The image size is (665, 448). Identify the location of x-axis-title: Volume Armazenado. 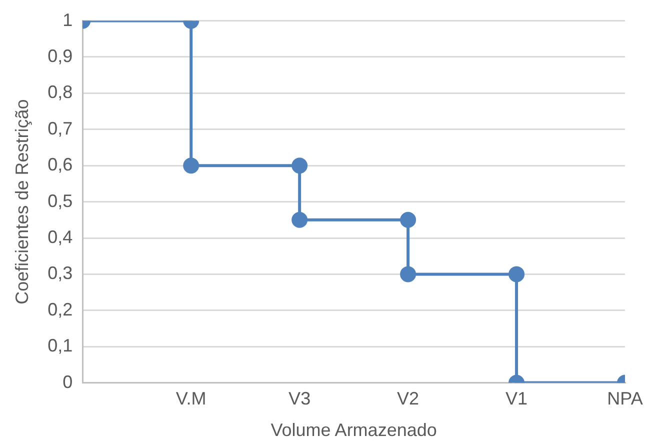
(353, 430).